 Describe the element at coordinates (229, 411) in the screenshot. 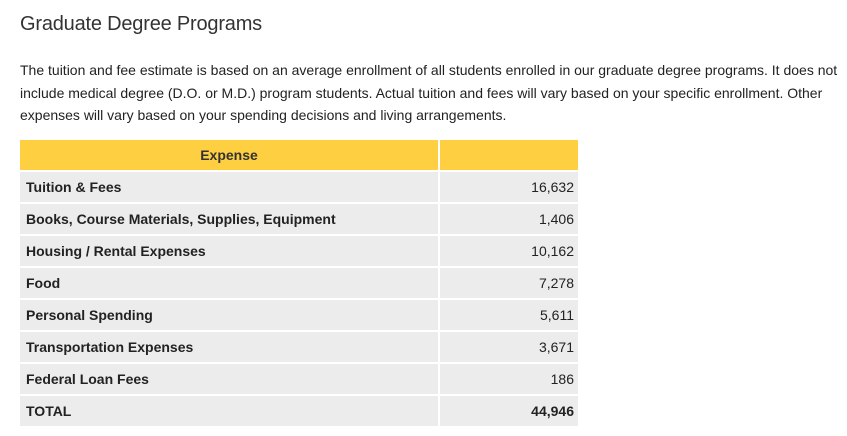

I see `expense-name: TOTAL` at that location.